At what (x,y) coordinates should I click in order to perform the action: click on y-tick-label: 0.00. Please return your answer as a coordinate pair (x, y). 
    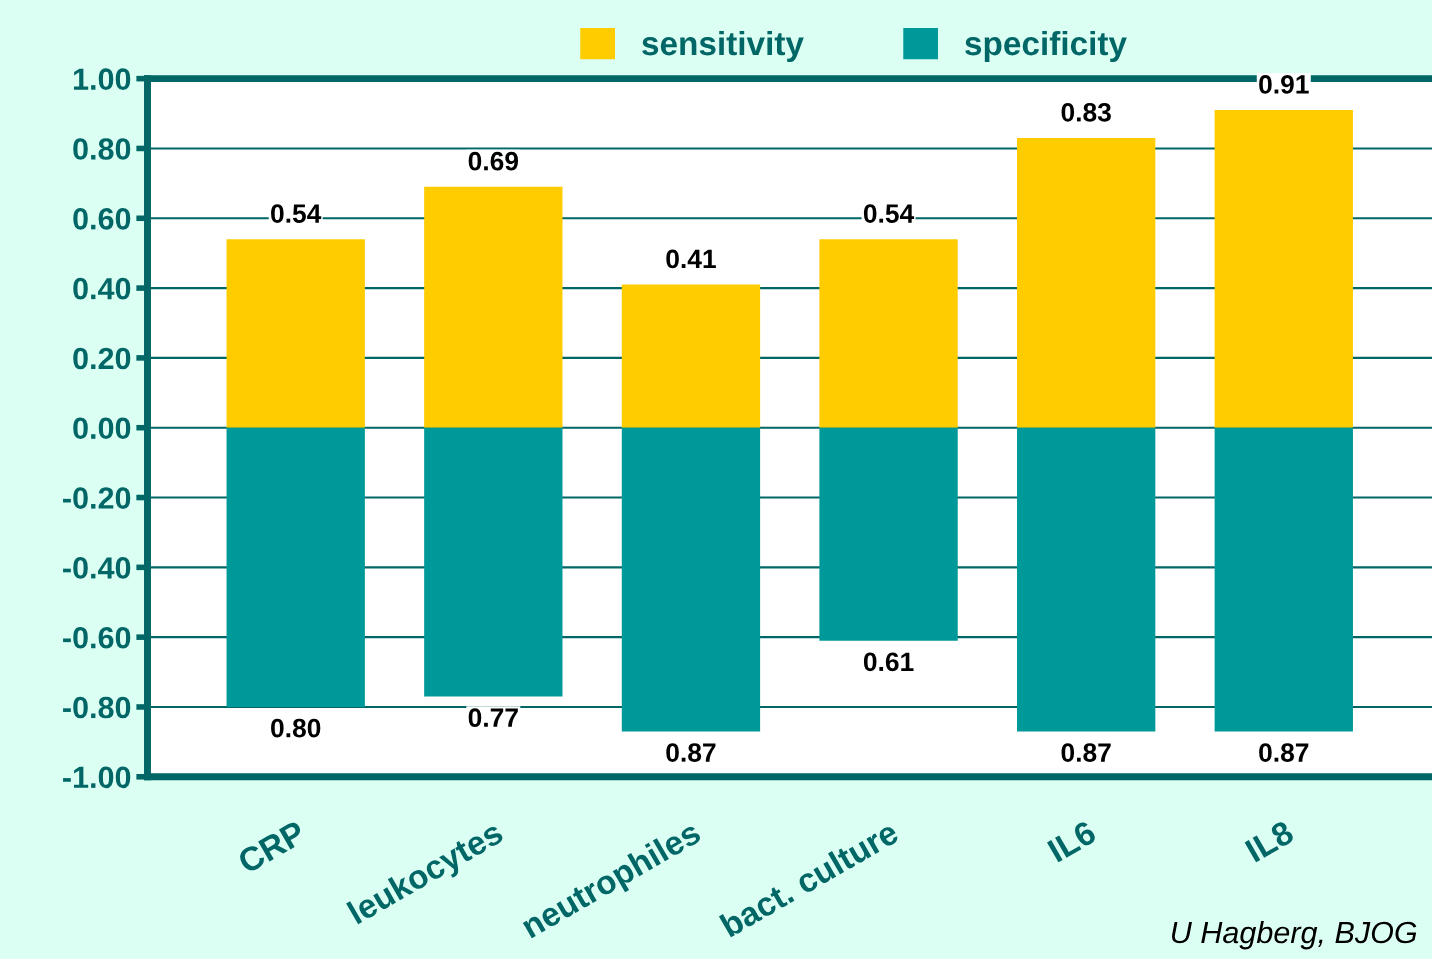
    Looking at the image, I should click on (102, 428).